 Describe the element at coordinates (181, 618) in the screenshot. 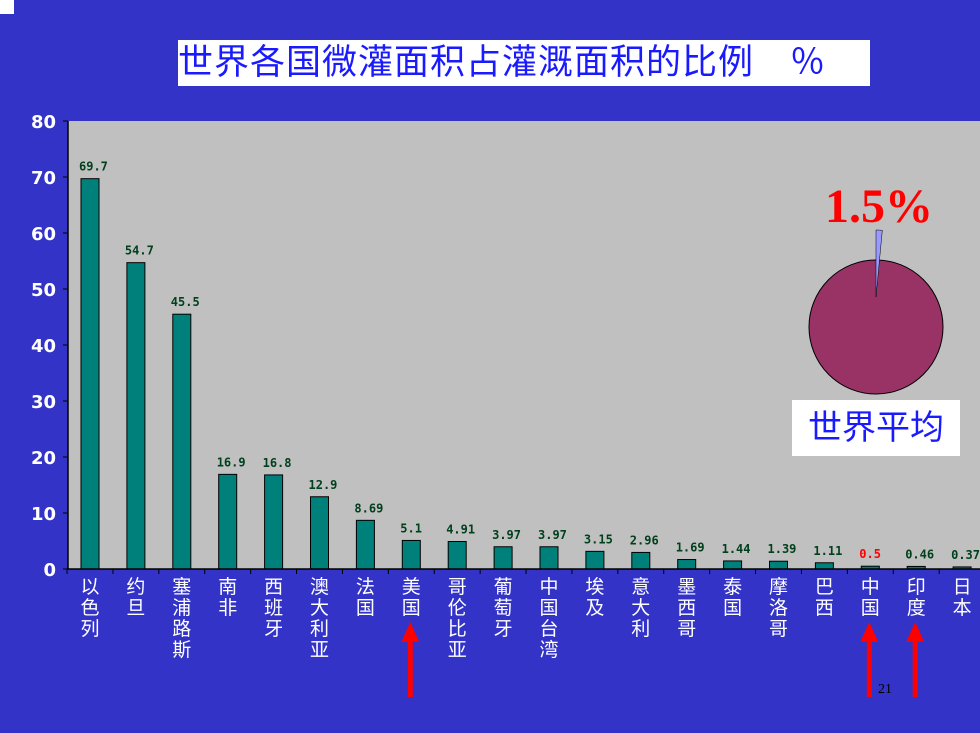

I see `category-label-3: 塞浦路斯` at that location.